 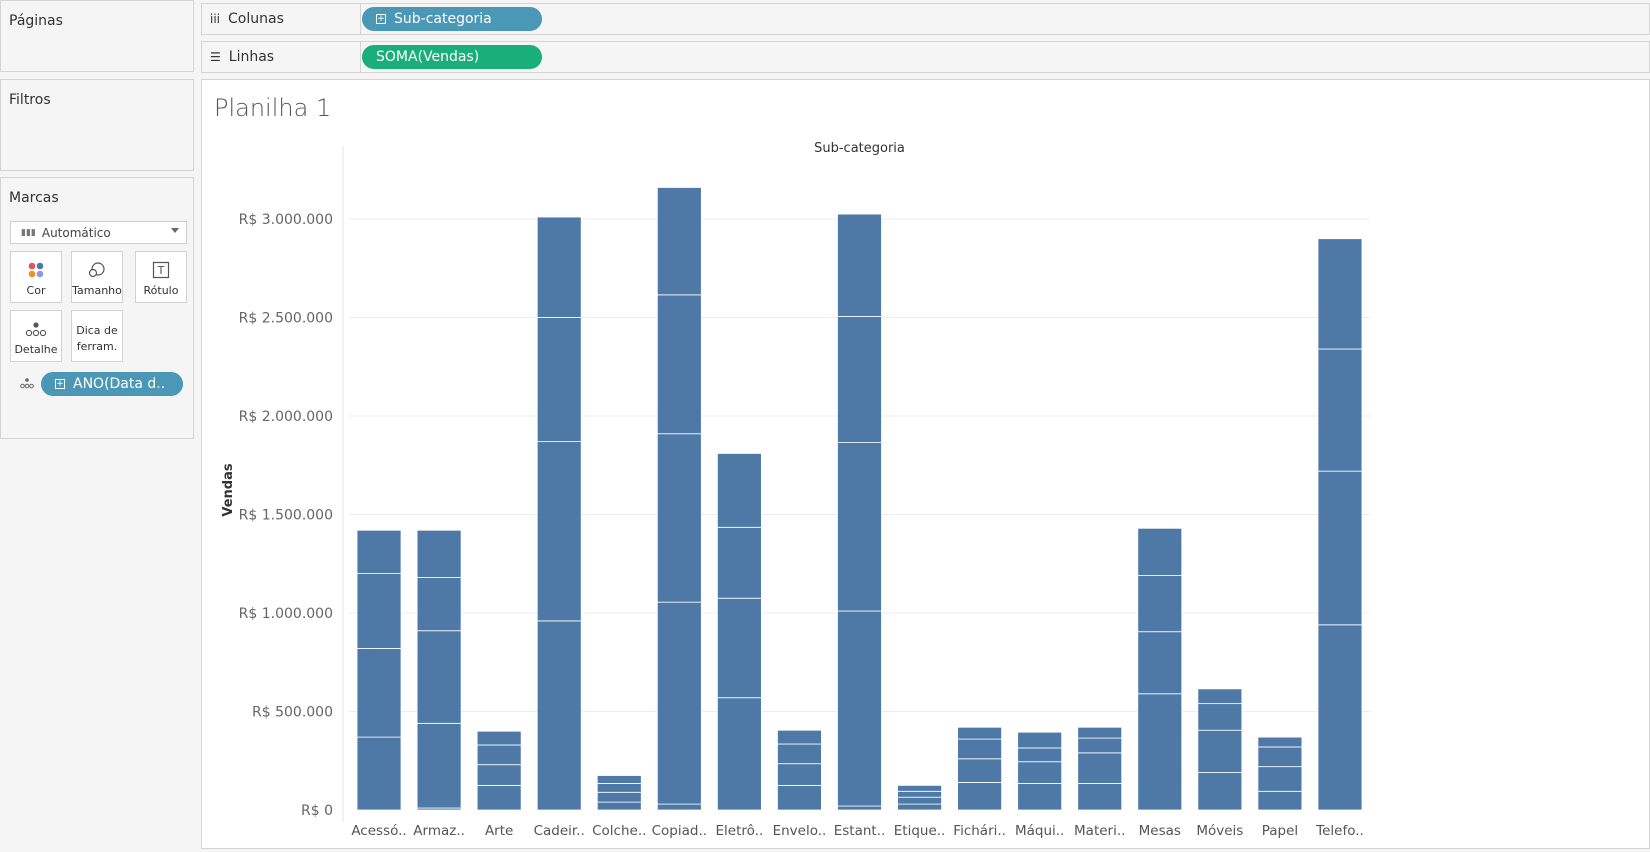 What do you see at coordinates (559, 831) in the screenshot?
I see `x-tick-label: Cadeir..` at bounding box center [559, 831].